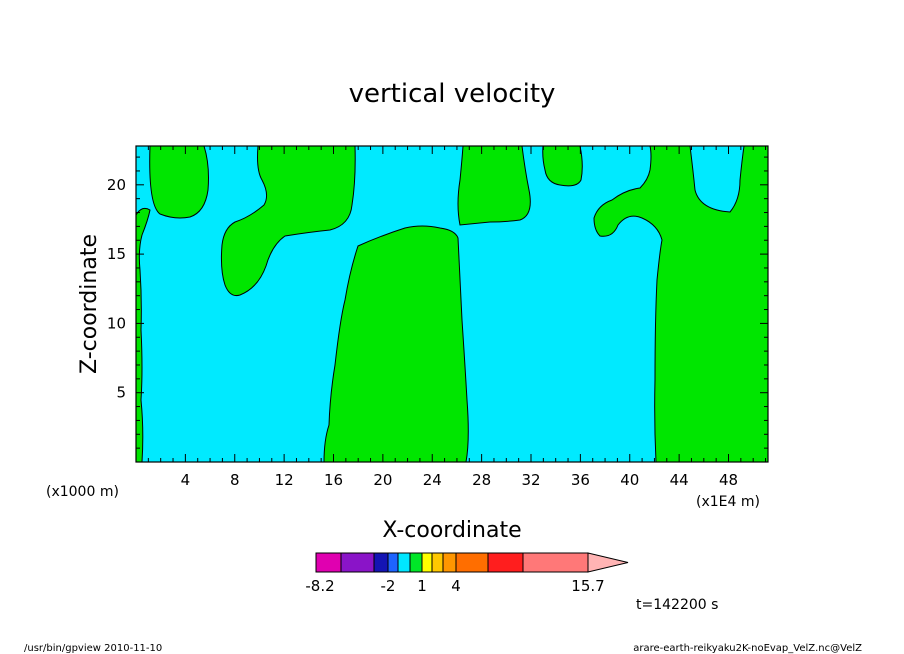 The width and height of the screenshot is (904, 654). Describe the element at coordinates (680, 304) in the screenshot. I see `region-right` at that location.